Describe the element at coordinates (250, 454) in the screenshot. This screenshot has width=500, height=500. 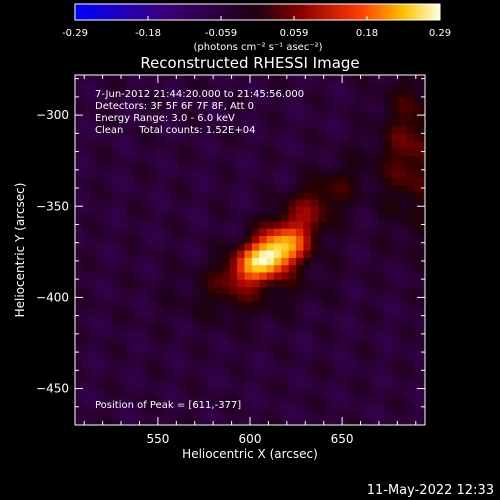
I see `x-axis-label: Heliocentric X (arcsec)` at that location.